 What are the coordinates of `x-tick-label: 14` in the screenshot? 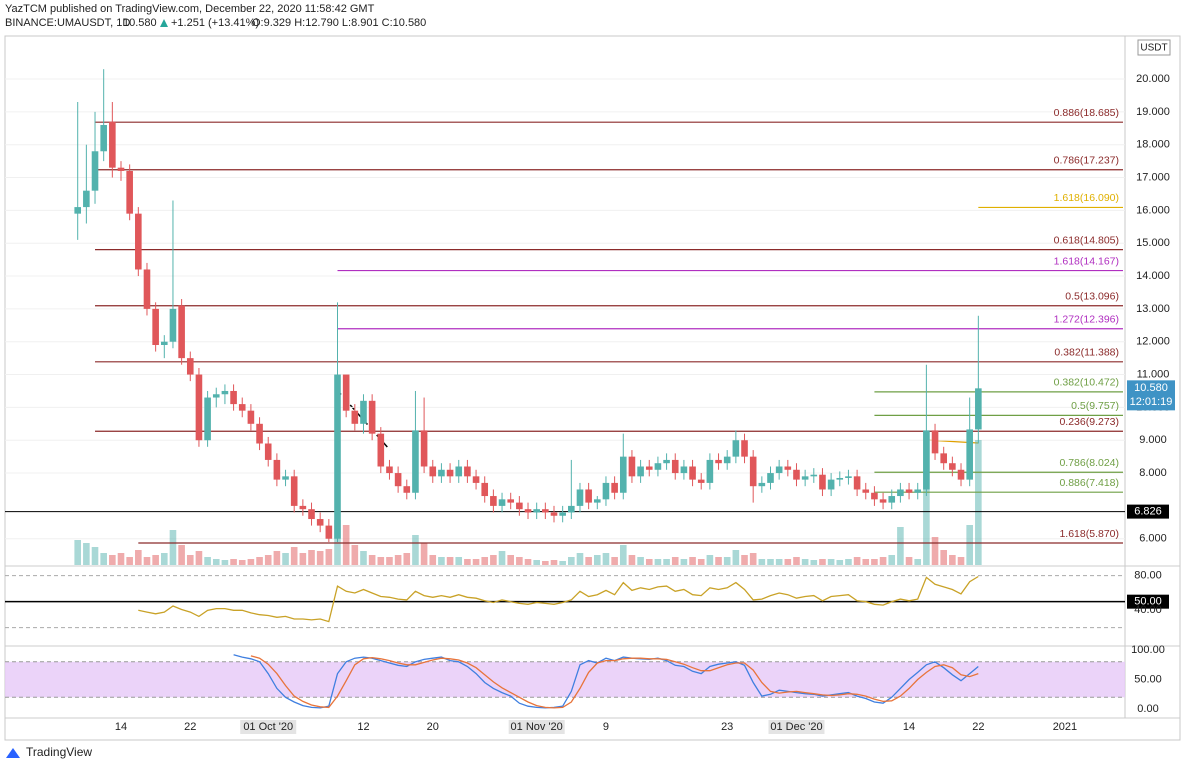 It's located at (909, 727).